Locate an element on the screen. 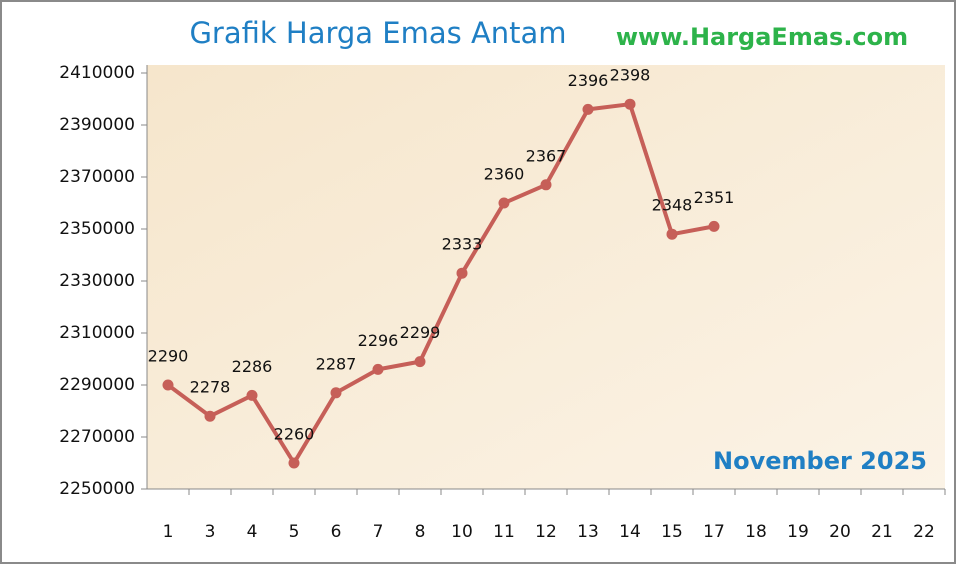 The width and height of the screenshot is (958, 566). chart-title: Grafik Harga Emas Antam is located at coordinates (377, 33).